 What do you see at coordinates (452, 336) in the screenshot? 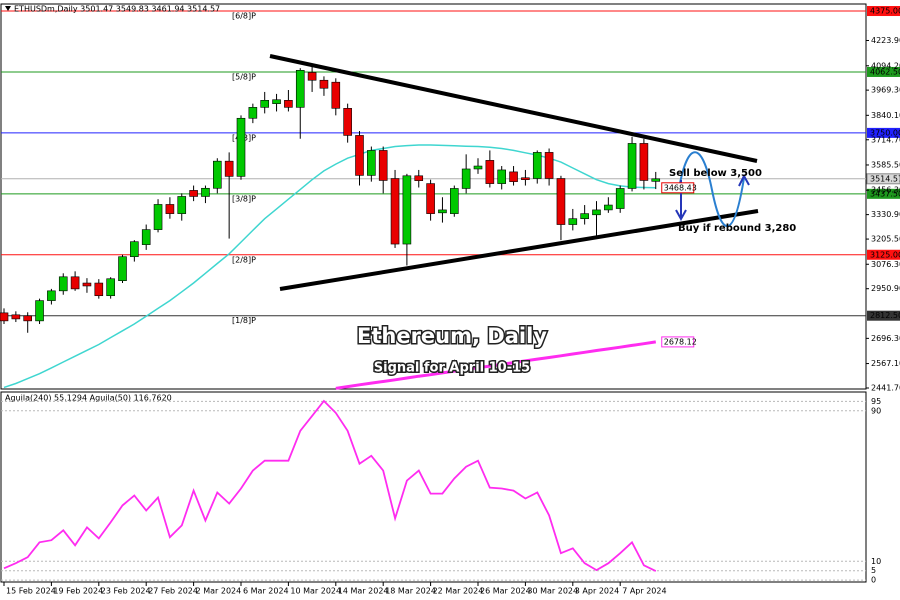
I see `overlay-title: Ethereum, Daily` at bounding box center [452, 336].